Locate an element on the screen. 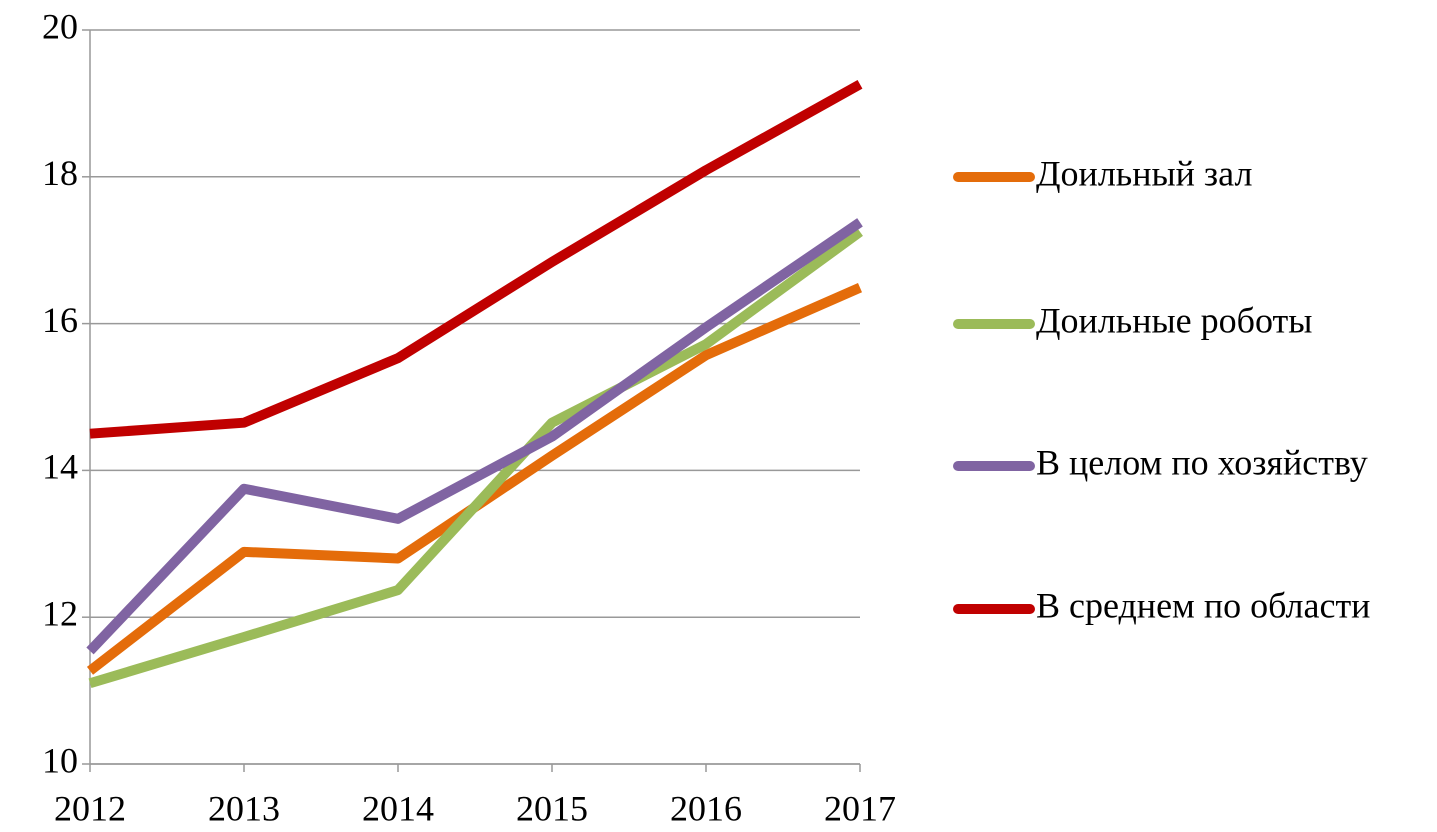 The height and width of the screenshot is (832, 1437). y-tick-label: 12 is located at coordinates (60, 613).